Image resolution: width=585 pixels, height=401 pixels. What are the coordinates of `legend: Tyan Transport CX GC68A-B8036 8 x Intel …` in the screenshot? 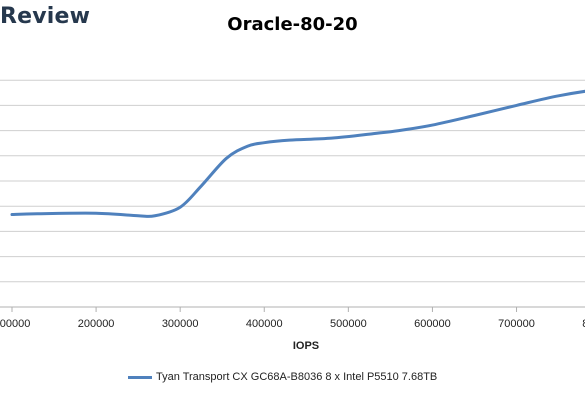 It's located at (282, 377).